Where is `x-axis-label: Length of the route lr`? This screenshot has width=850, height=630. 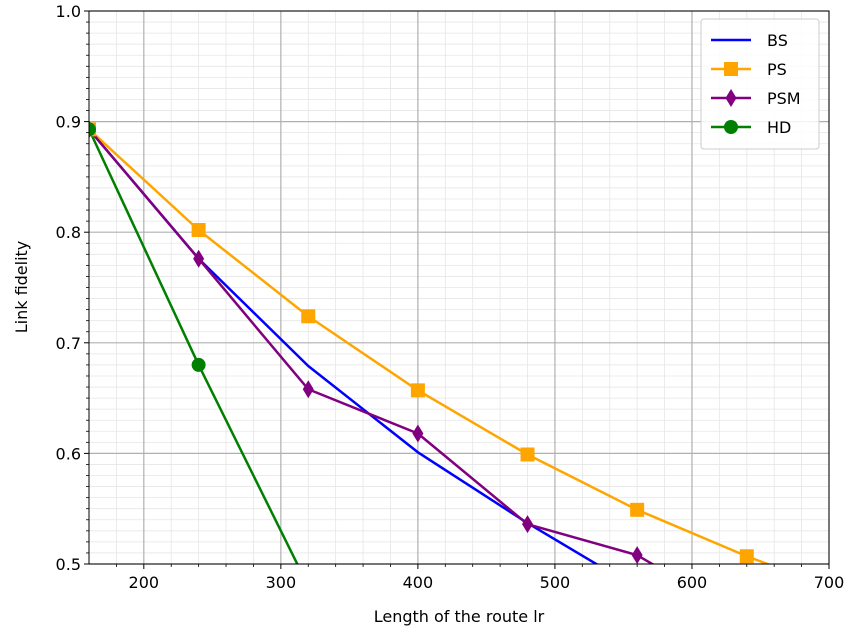
x-axis-label: Length of the route lr is located at coordinates (459, 616).